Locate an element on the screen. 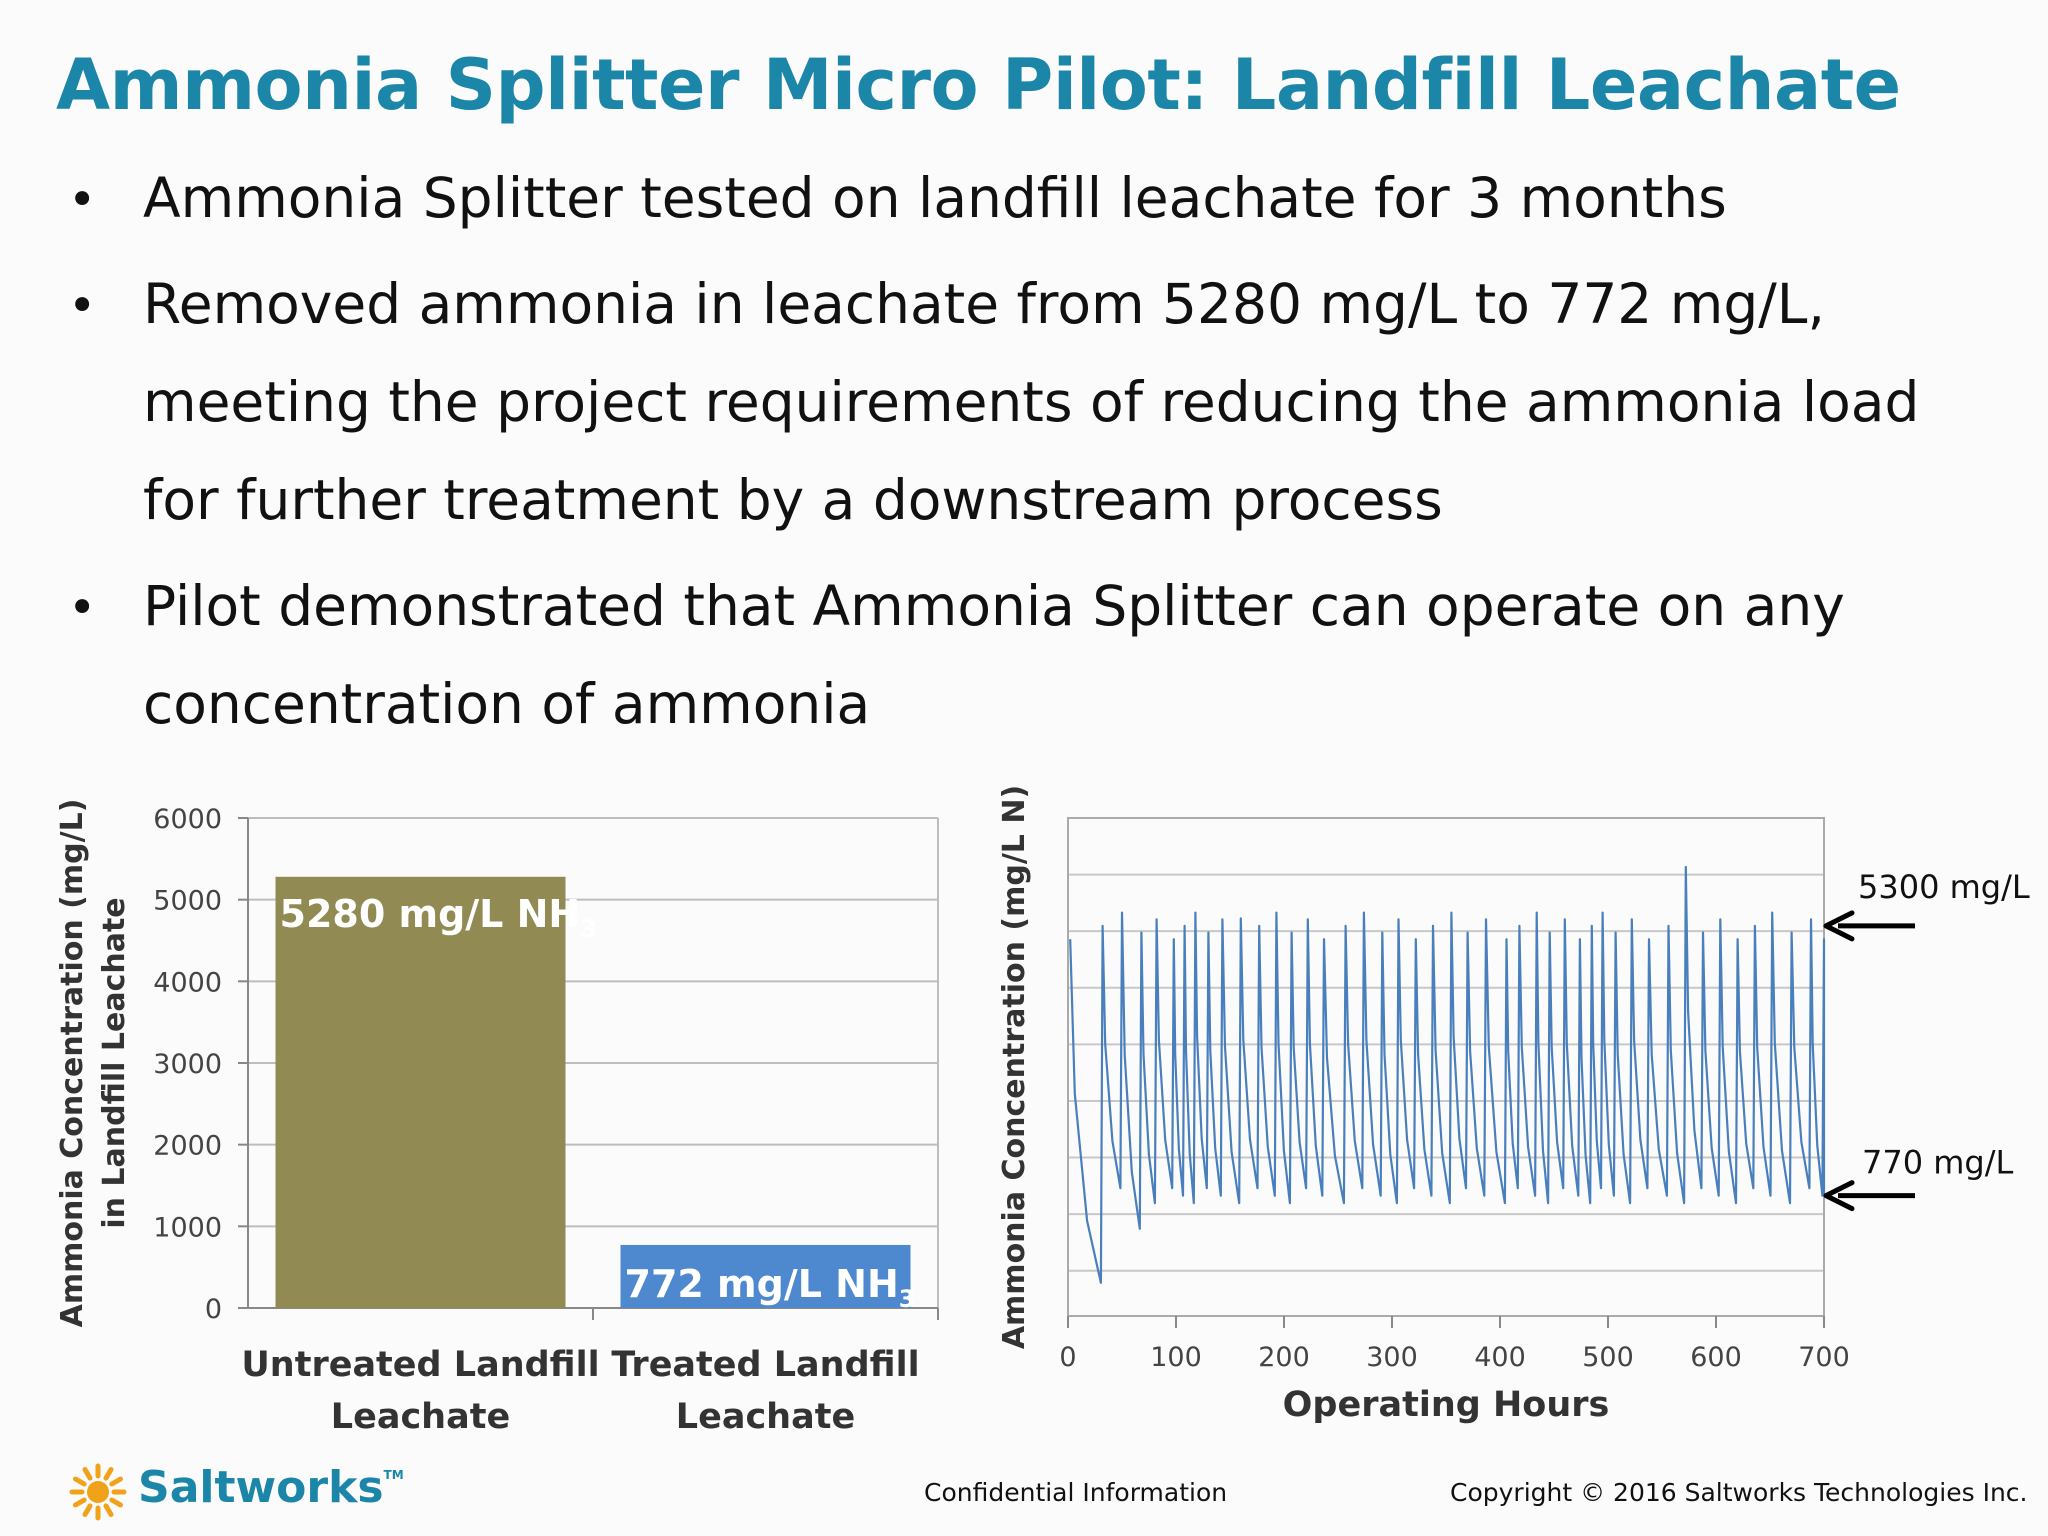 The image size is (2048, 1536). y-tick-label: 0 is located at coordinates (213, 1309).